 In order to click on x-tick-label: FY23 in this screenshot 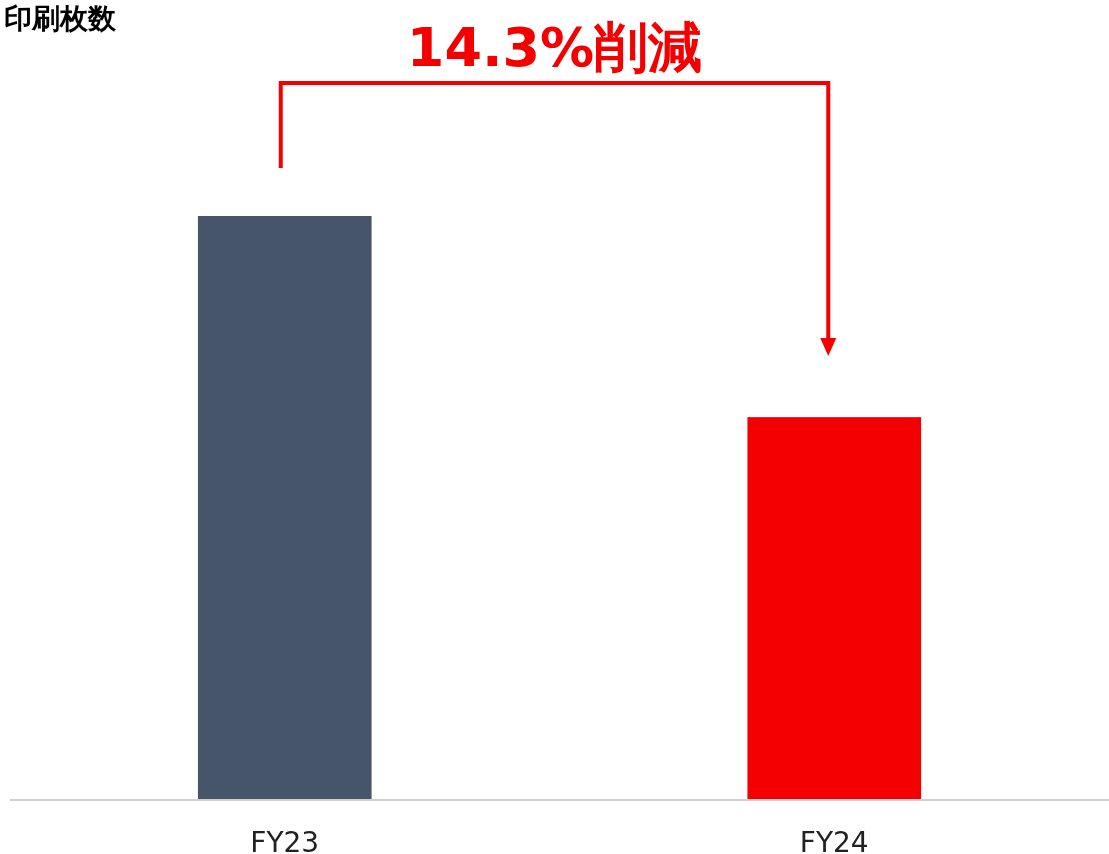, I will do `click(285, 840)`.